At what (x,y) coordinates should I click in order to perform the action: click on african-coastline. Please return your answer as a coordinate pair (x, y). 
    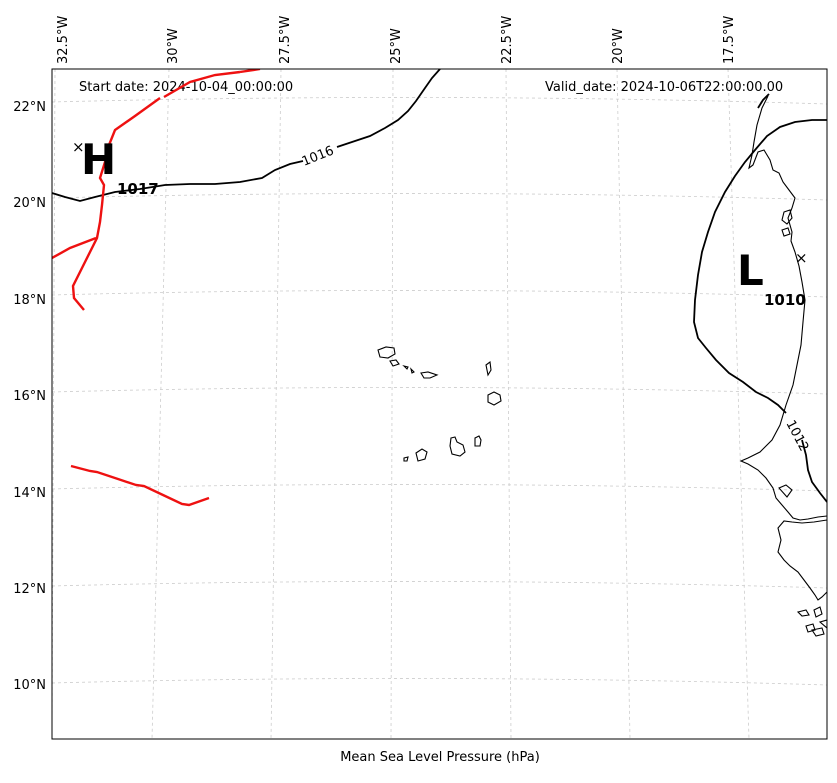
    Looking at the image, I should click on (783, 366).